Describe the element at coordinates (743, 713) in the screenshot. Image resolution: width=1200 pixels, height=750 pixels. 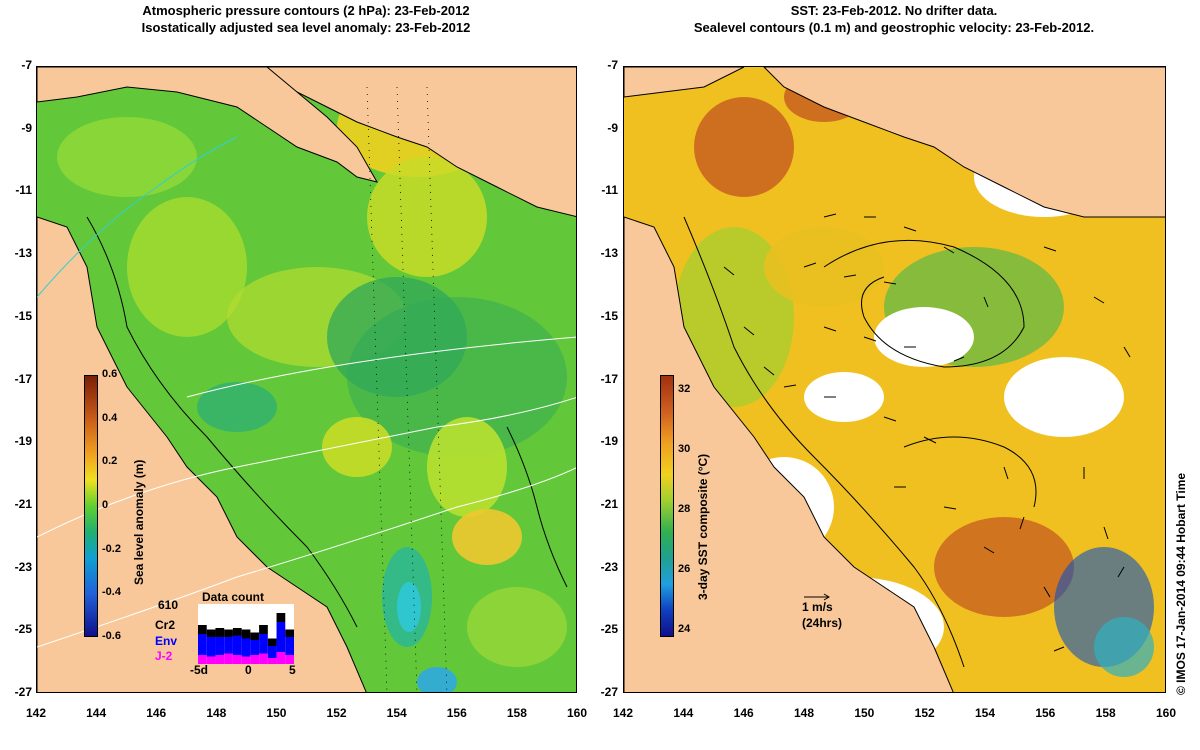
I see `right-x-tick: 146` at that location.